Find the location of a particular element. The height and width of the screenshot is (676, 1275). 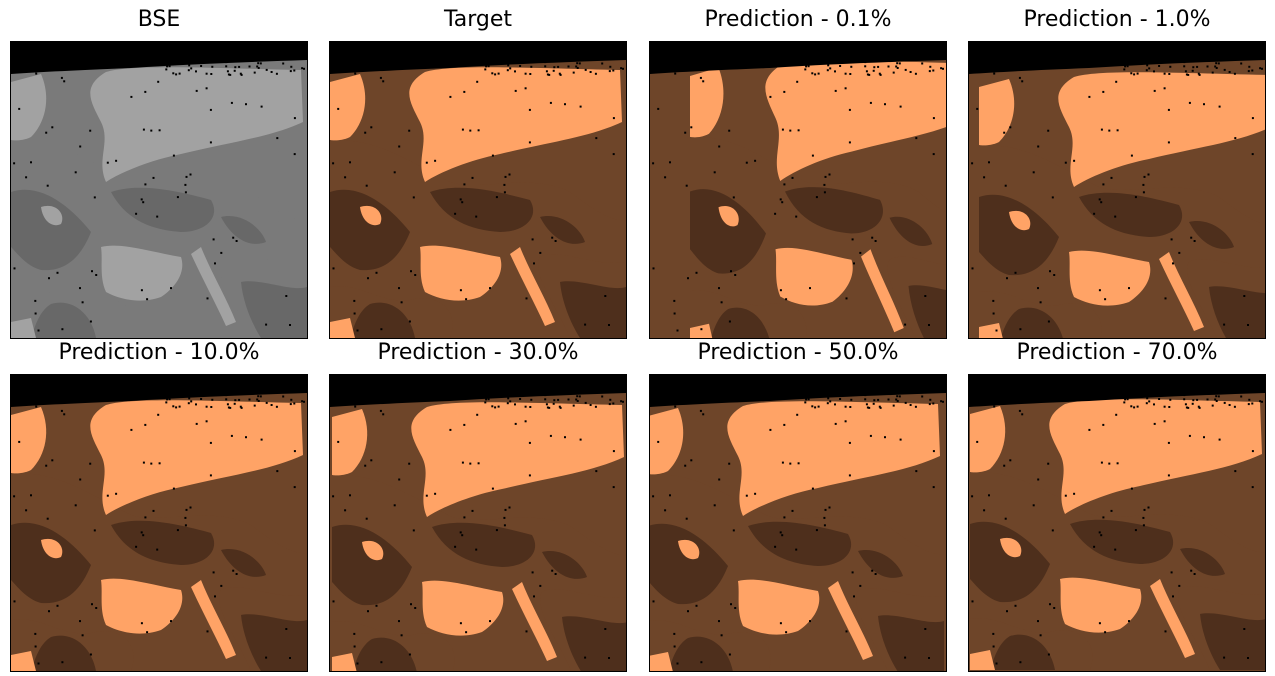

grain-mid is located at coordinates (1117, 571).